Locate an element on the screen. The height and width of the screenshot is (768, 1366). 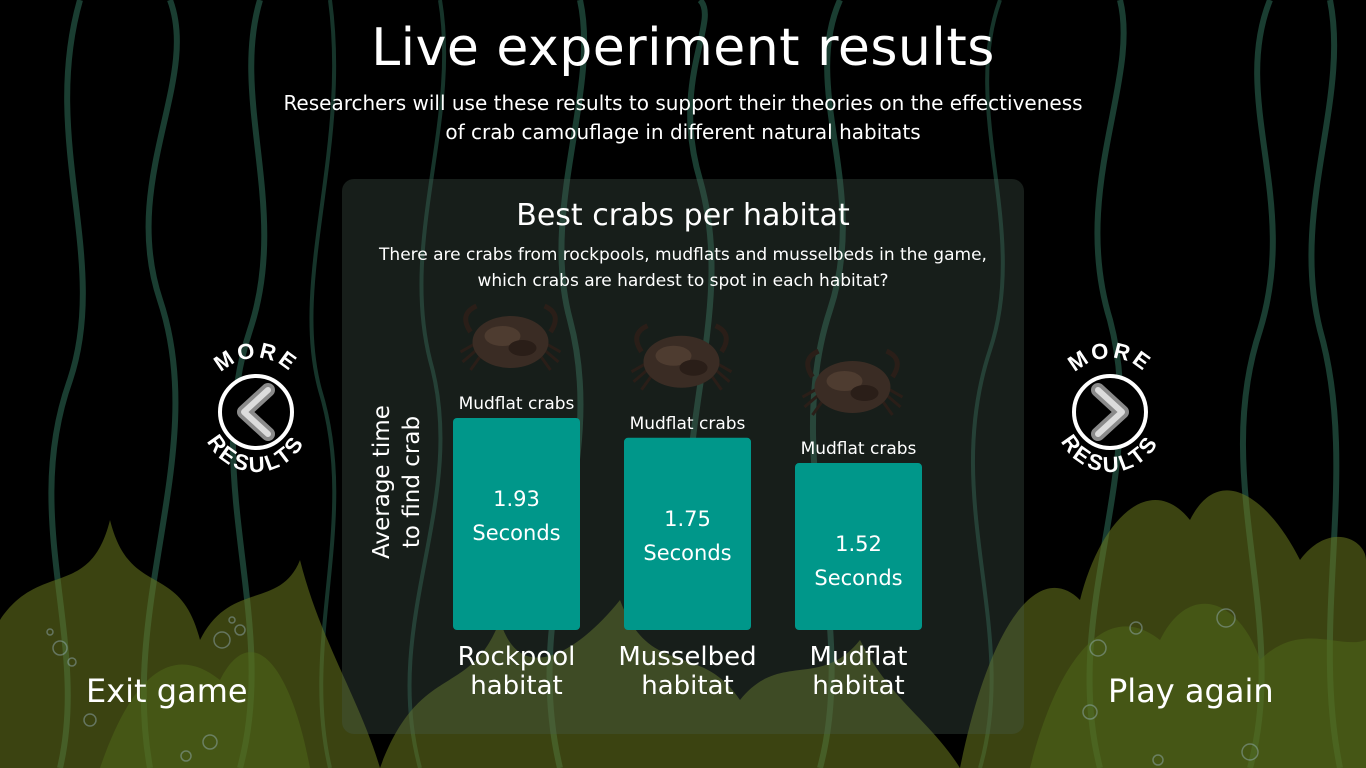
more-results-prev-button: MORE RESULTS is located at coordinates (256, 410).